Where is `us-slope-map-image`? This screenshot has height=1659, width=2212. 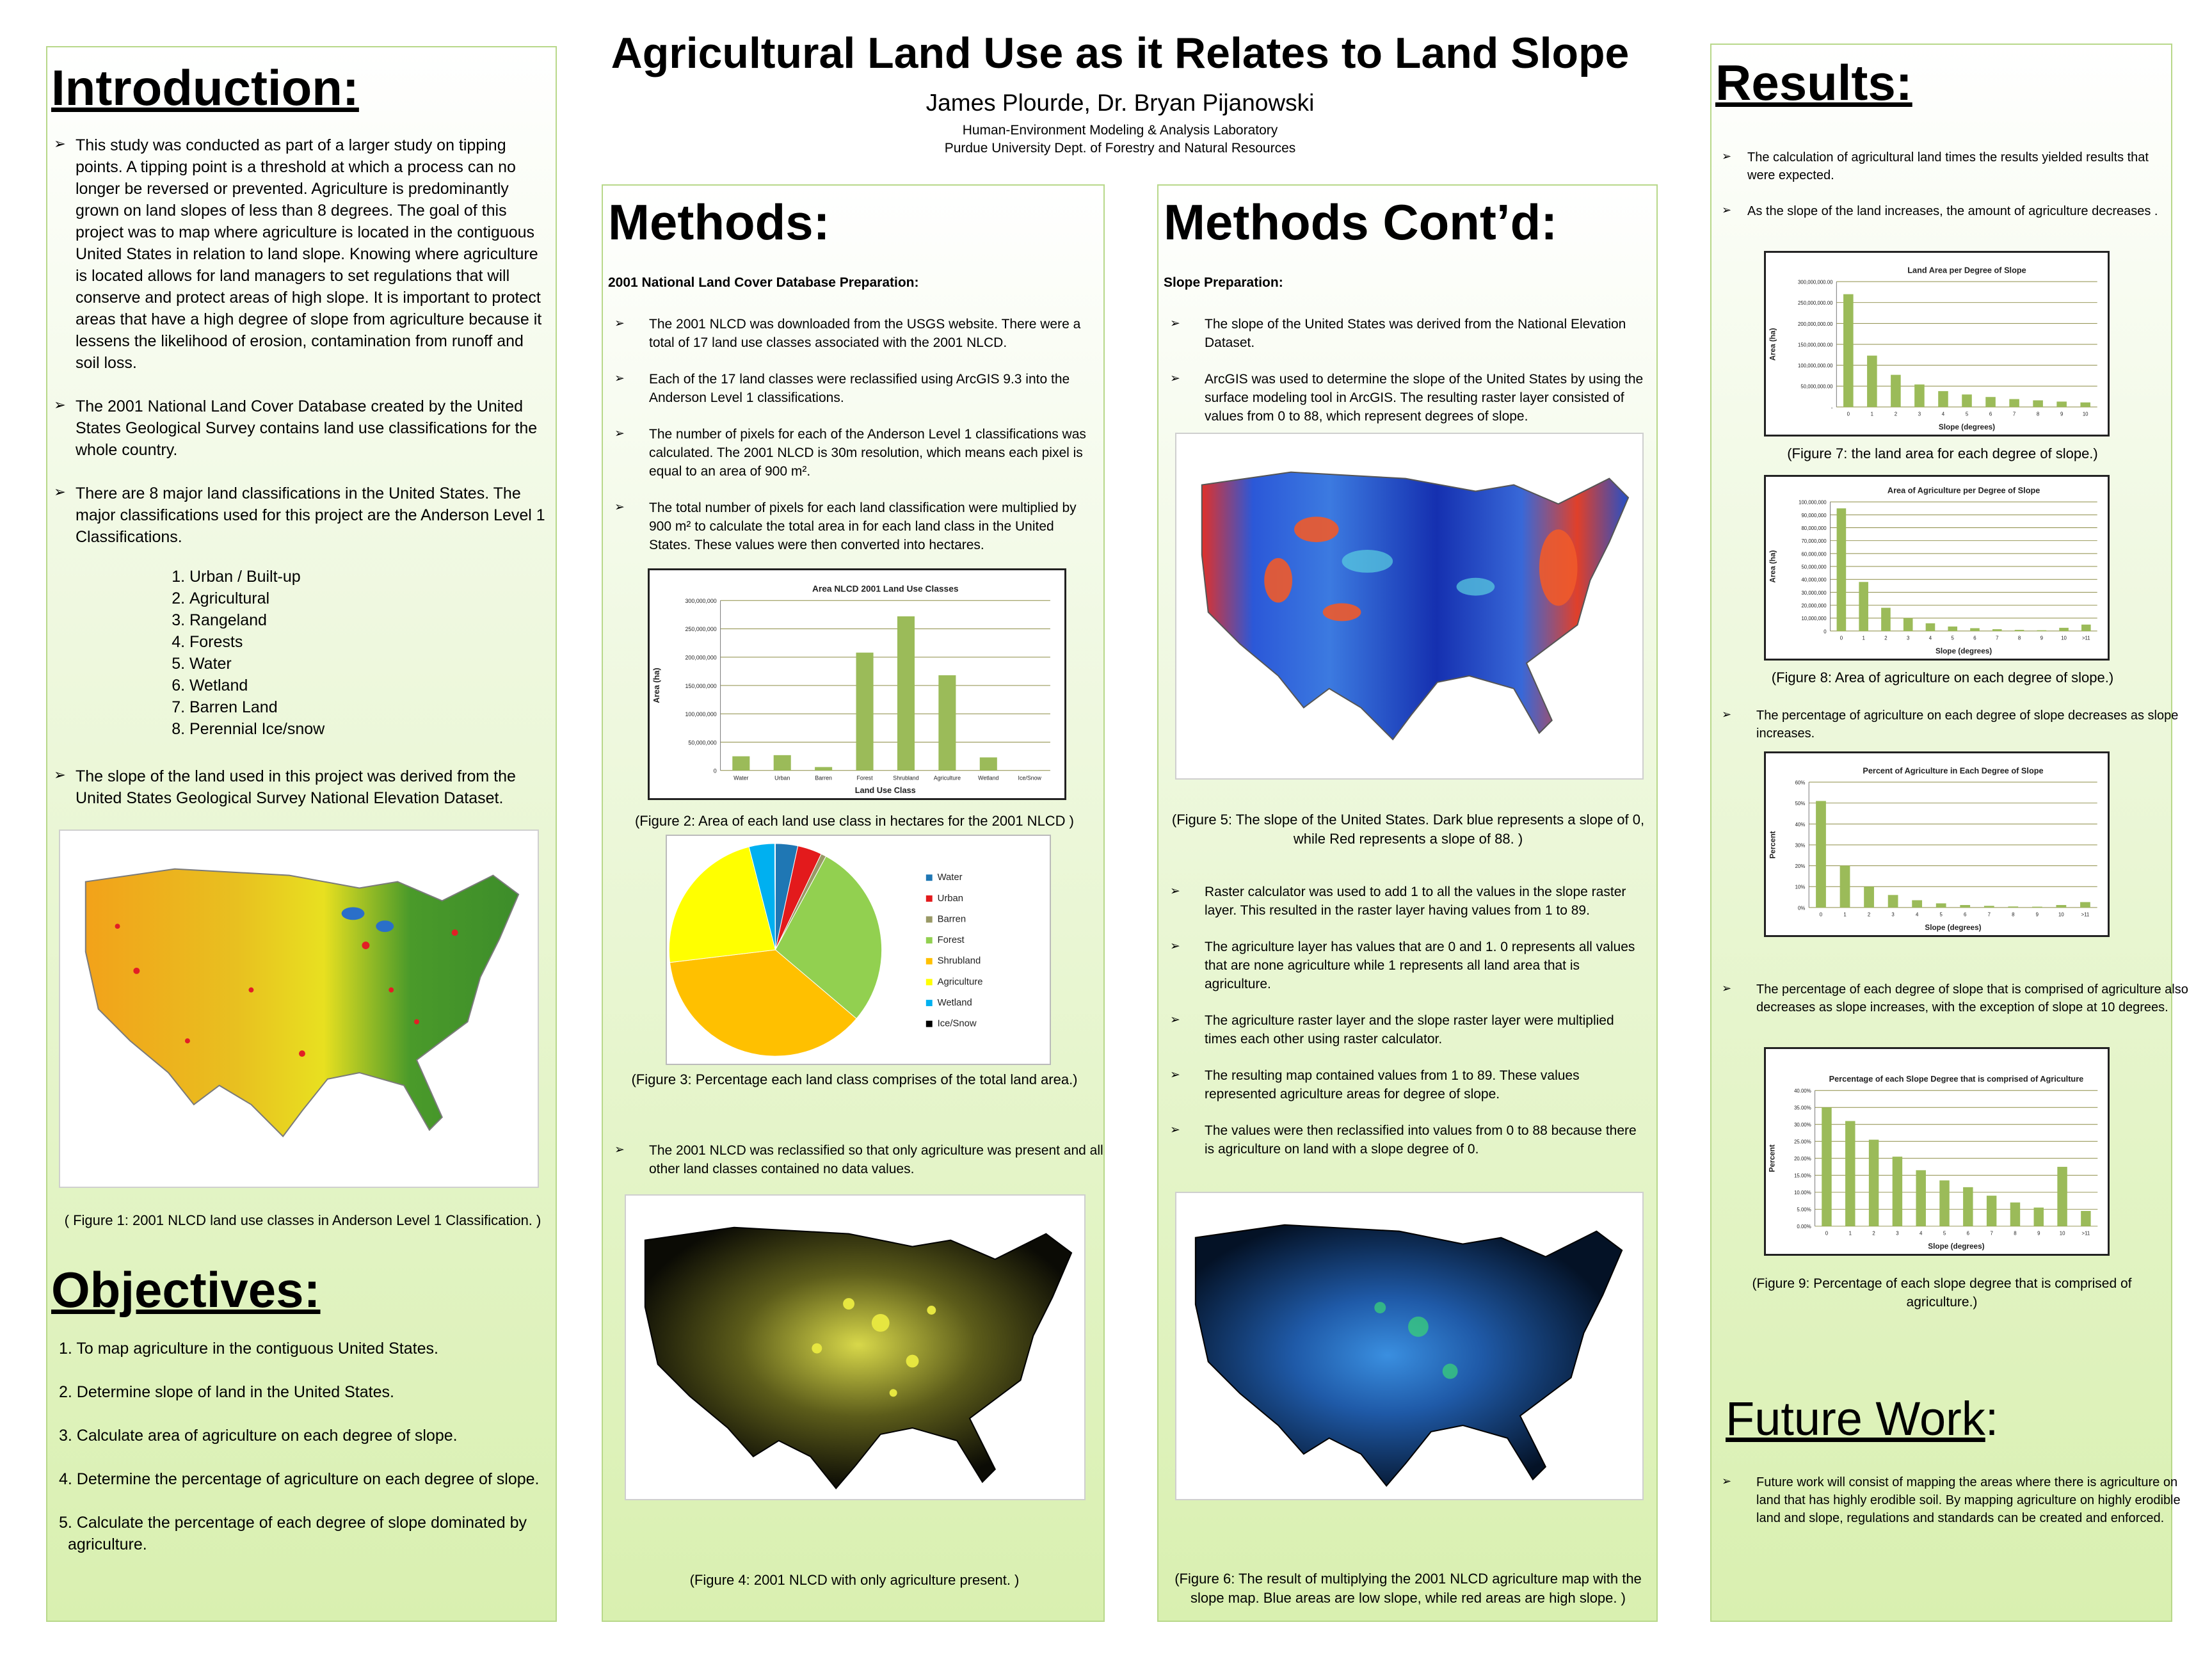 us-slope-map-image is located at coordinates (1415, 606).